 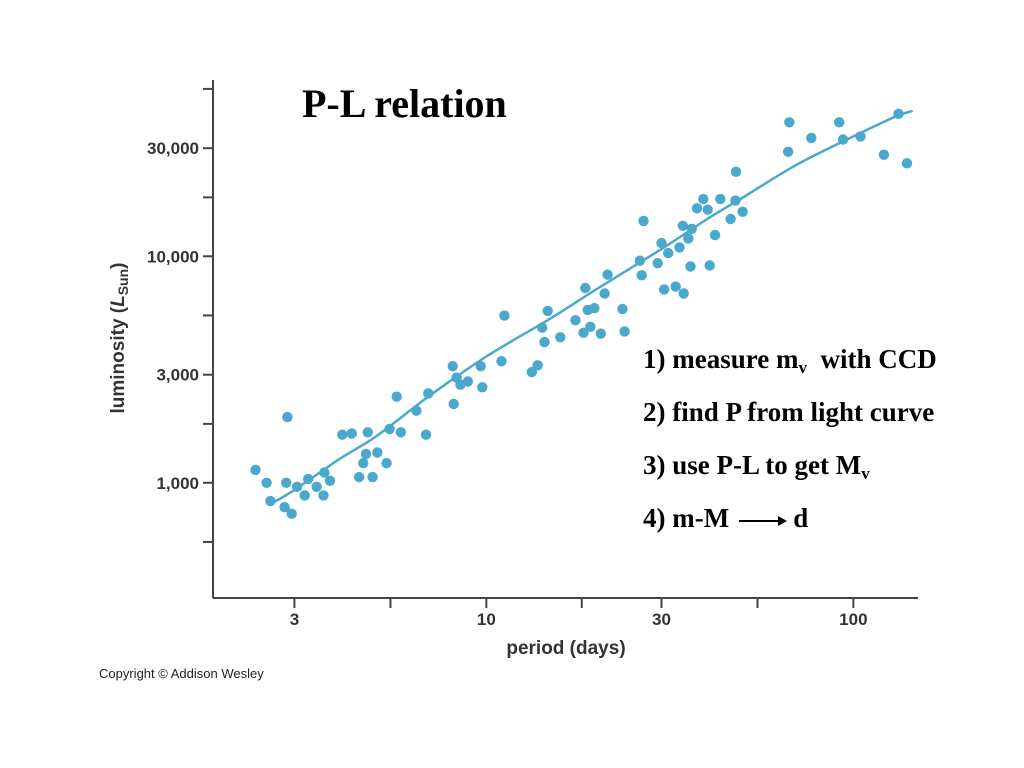 What do you see at coordinates (763, 521) in the screenshot?
I see `right-arrow-icon` at bounding box center [763, 521].